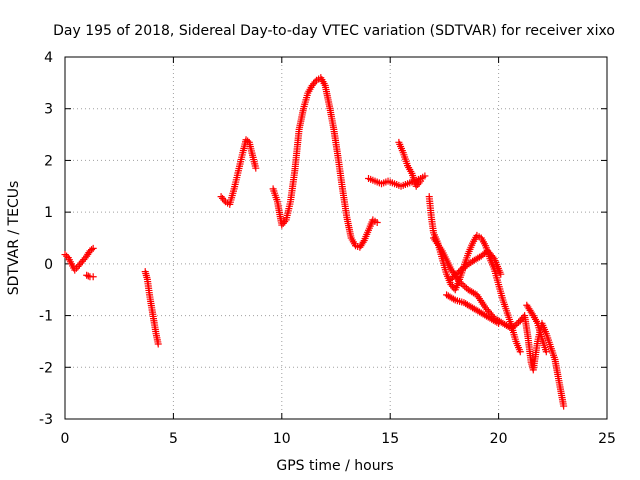 This screenshot has width=640, height=480. I want to click on y-tick-label: -3, so click(46, 420).